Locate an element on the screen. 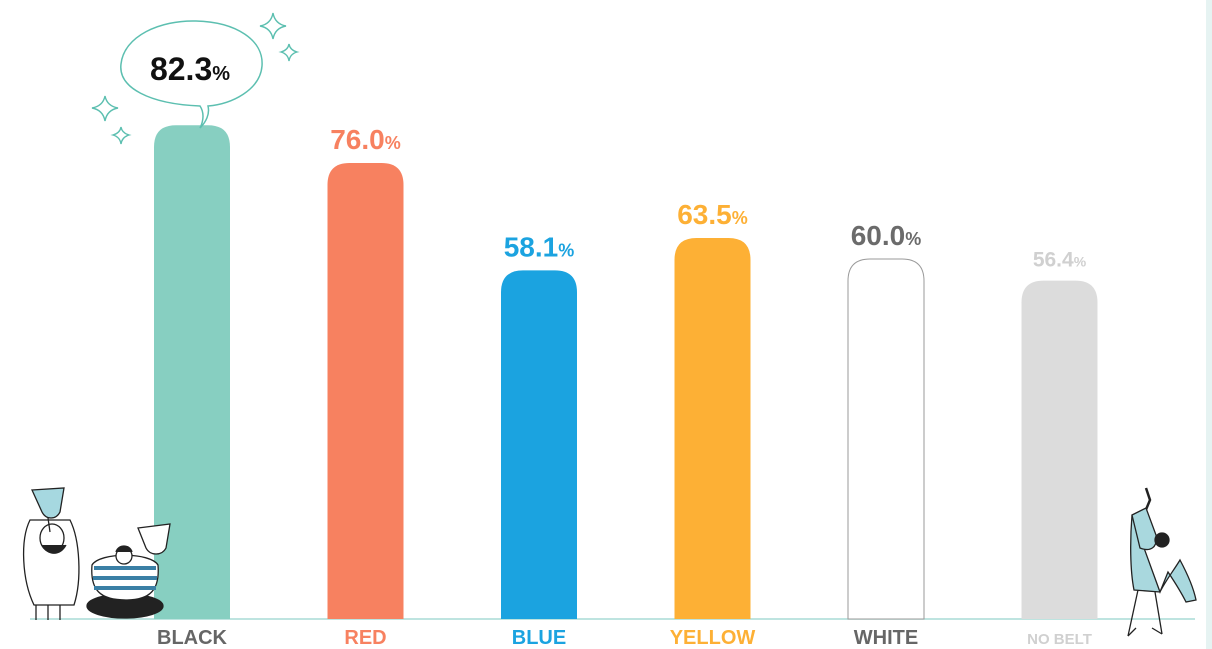 Image resolution: width=1212 pixels, height=649 pixels. value-number: 76.0 is located at coordinates (357, 139).